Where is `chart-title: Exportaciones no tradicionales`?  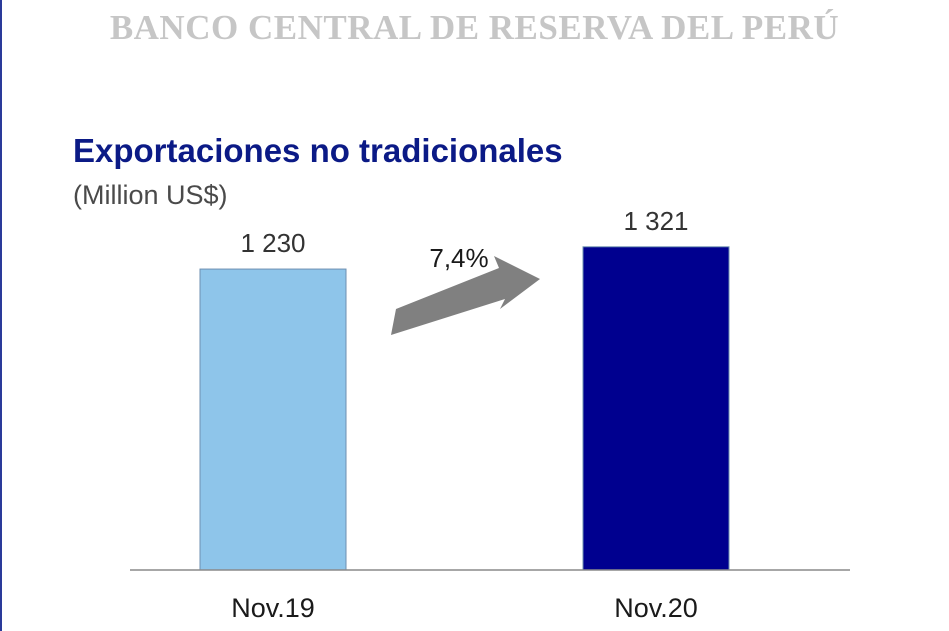 chart-title: Exportaciones no tradicionales is located at coordinates (318, 150).